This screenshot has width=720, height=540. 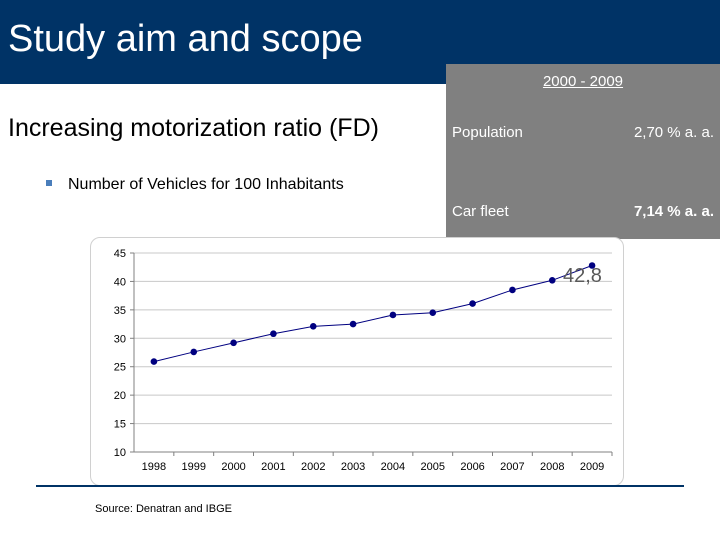 What do you see at coordinates (583, 81) in the screenshot?
I see `stats-period: 2000 - 2009` at bounding box center [583, 81].